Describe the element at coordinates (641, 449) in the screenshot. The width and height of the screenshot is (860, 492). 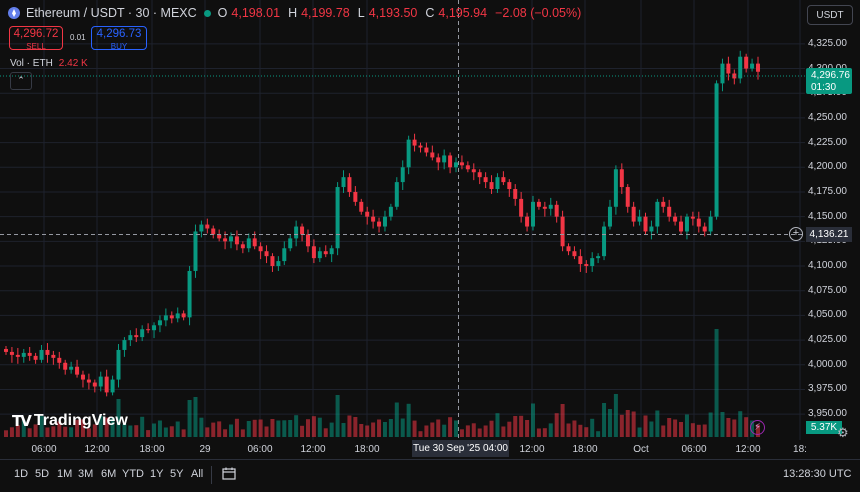
I see `time-tick-label: Oct` at that location.